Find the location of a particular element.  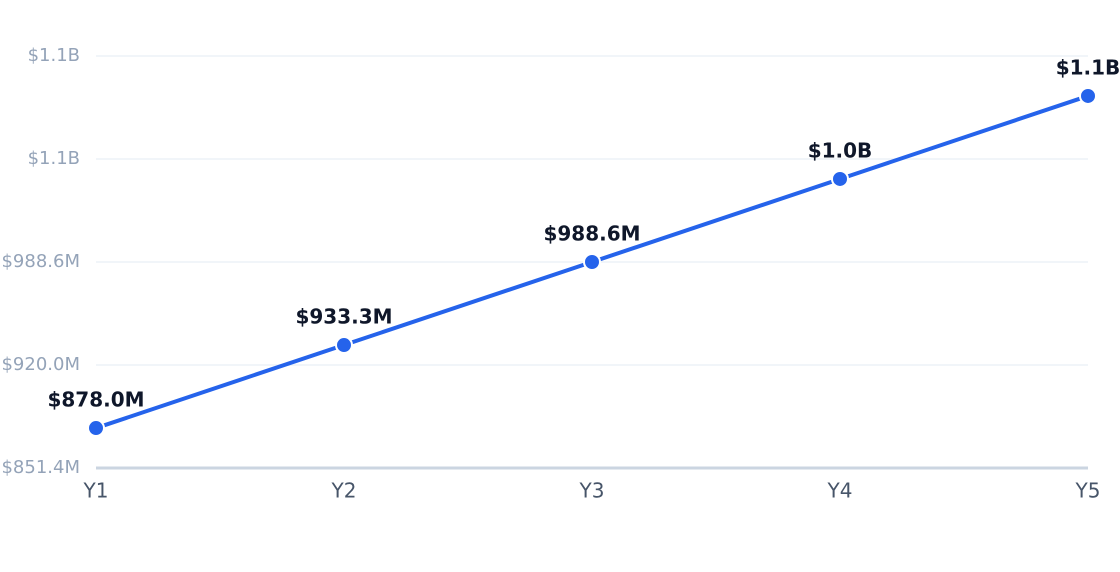

value-label: $878.0M is located at coordinates (95, 400).